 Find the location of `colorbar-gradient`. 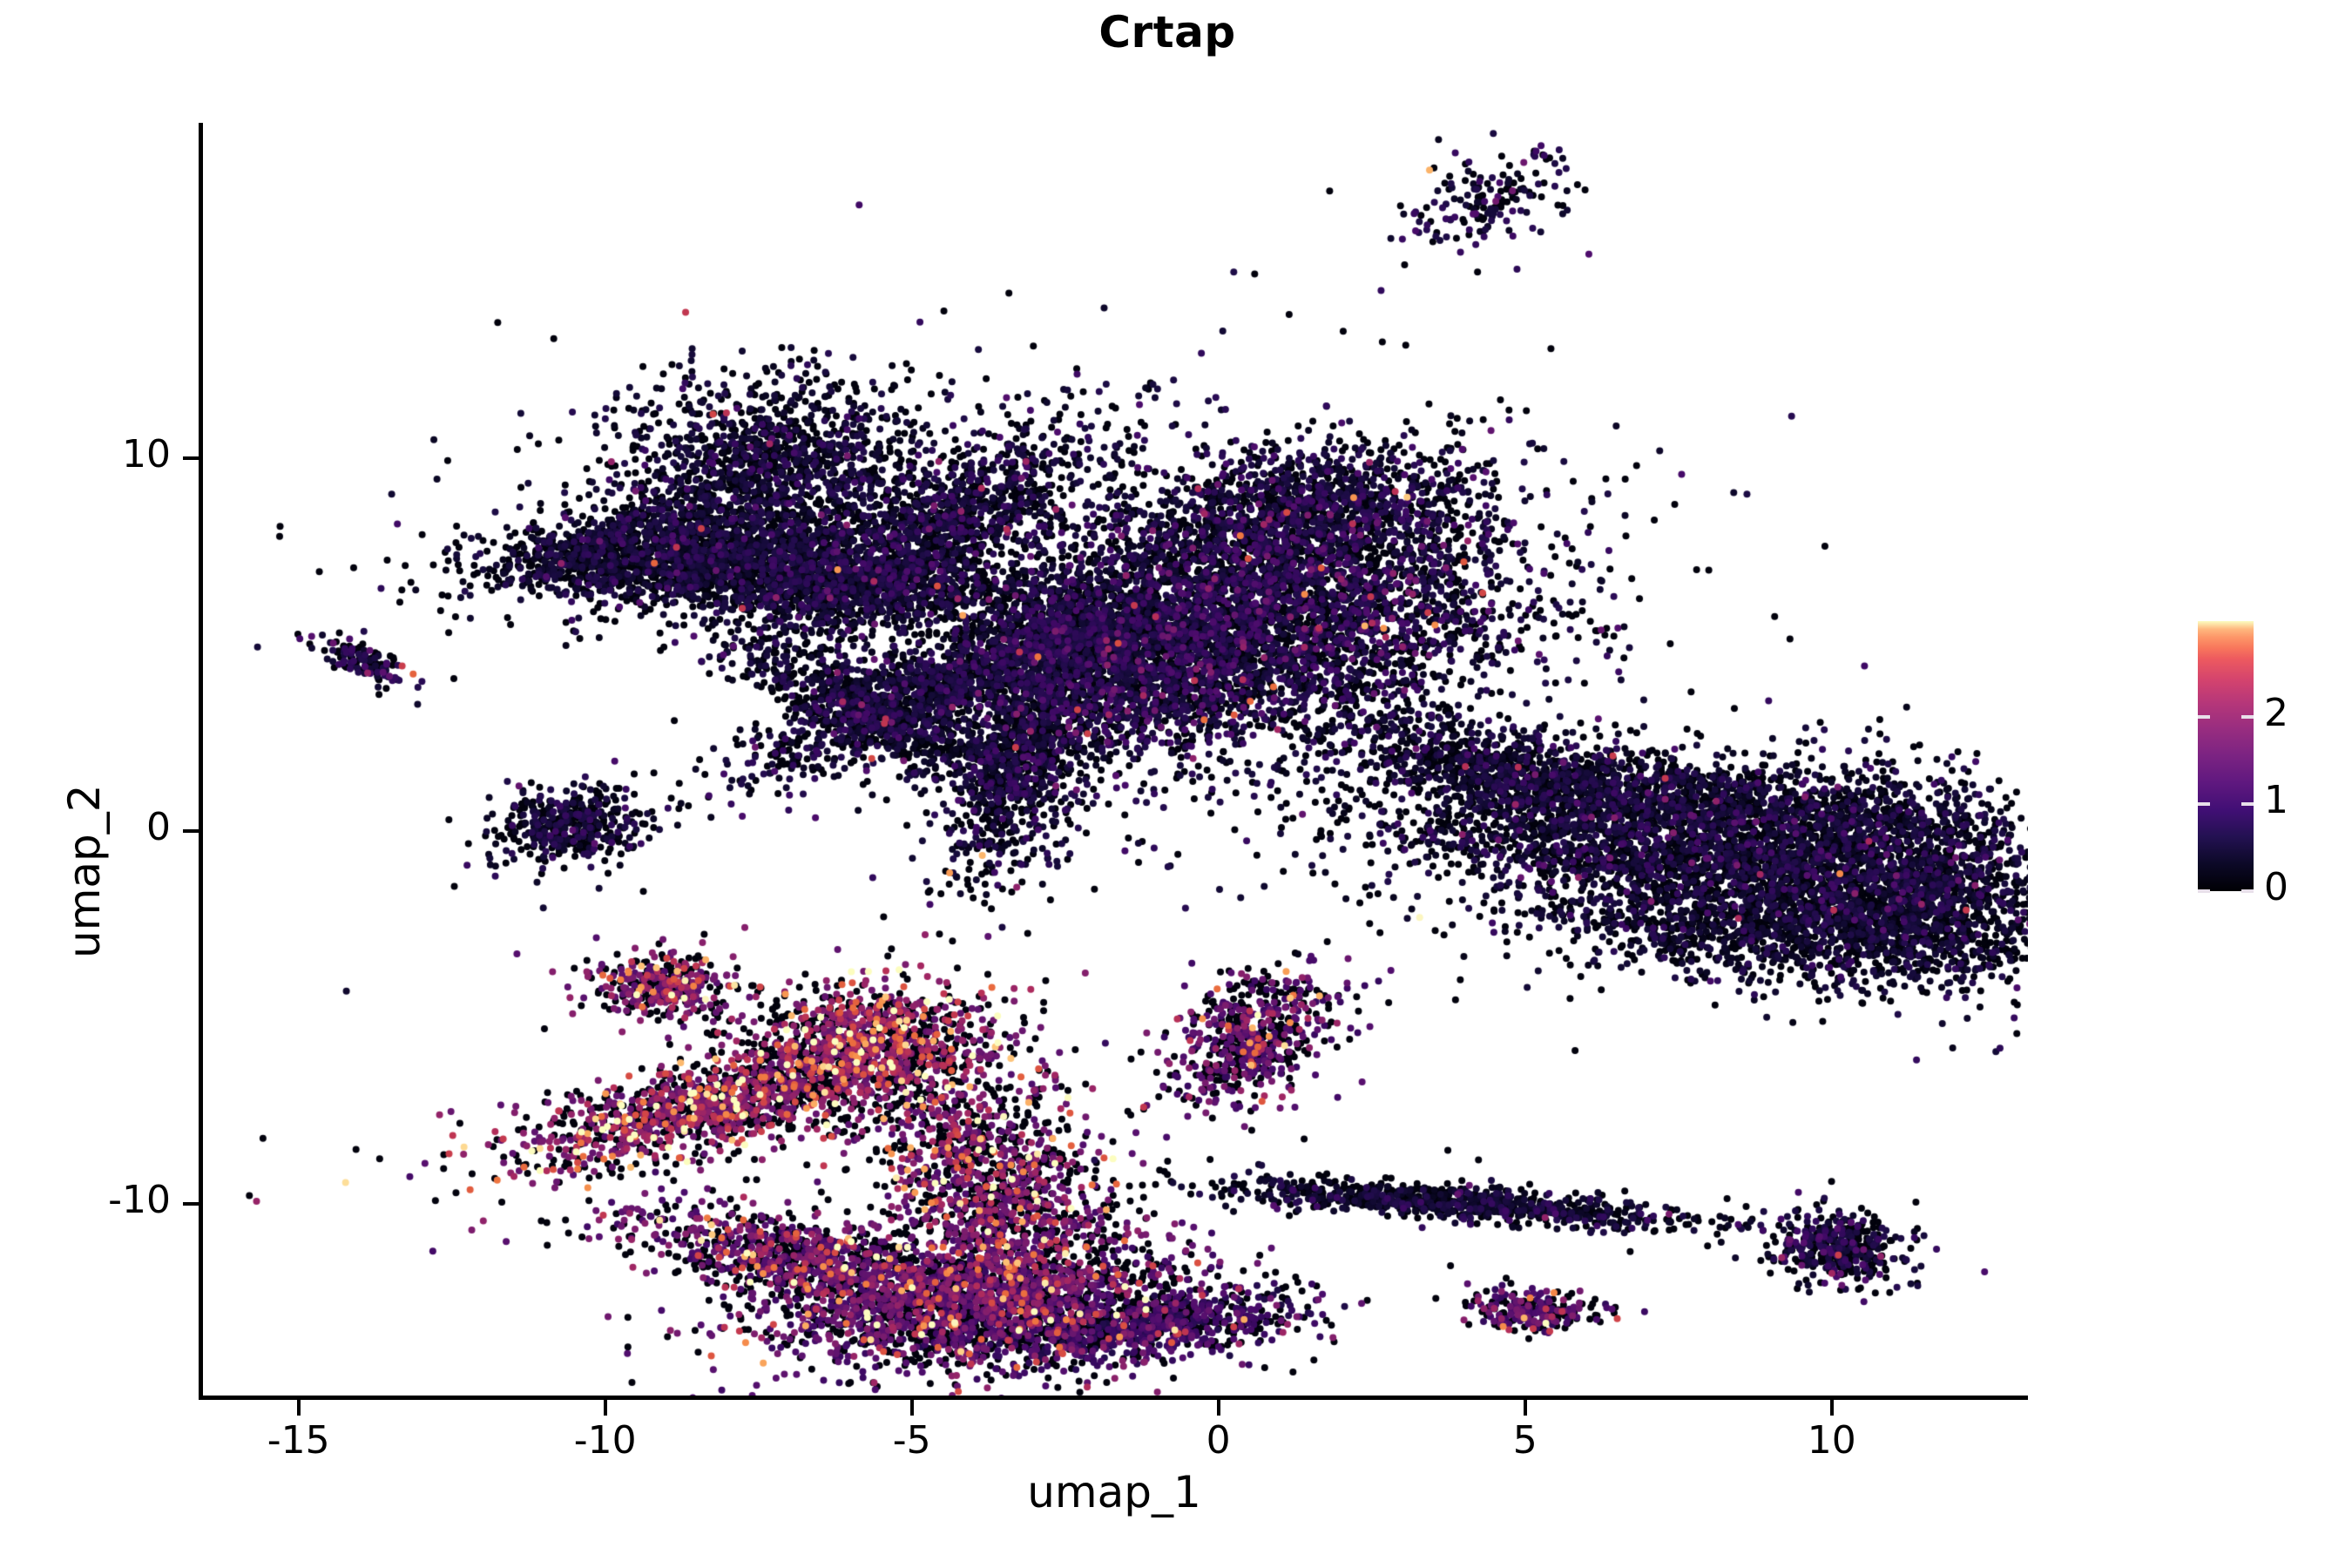

colorbar-gradient is located at coordinates (2226, 756).